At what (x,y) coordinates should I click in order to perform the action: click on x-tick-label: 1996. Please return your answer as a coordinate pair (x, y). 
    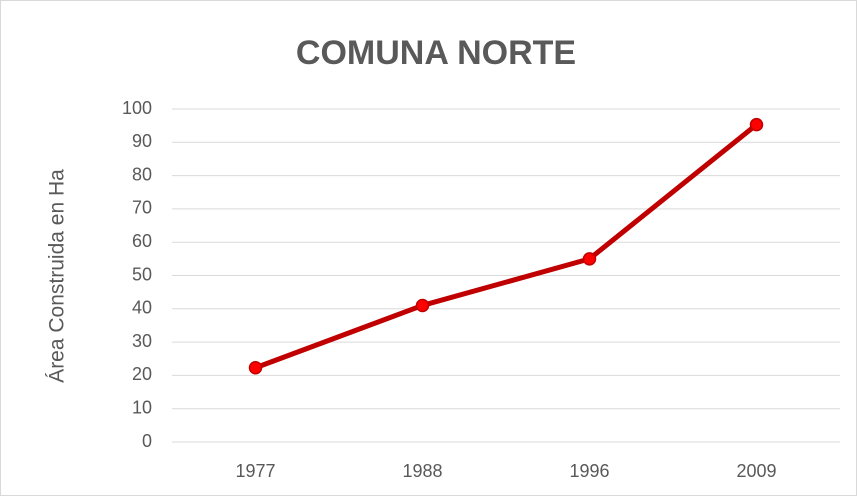
    Looking at the image, I should click on (589, 471).